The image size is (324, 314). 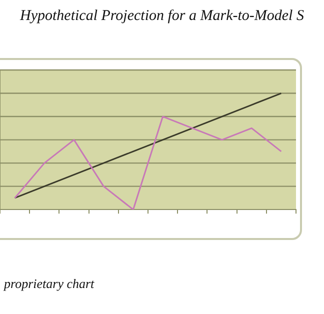 What do you see at coordinates (161, 16) in the screenshot?
I see `chart-title: Hypothetical Projection for a Mark-to-Model S` at bounding box center [161, 16].